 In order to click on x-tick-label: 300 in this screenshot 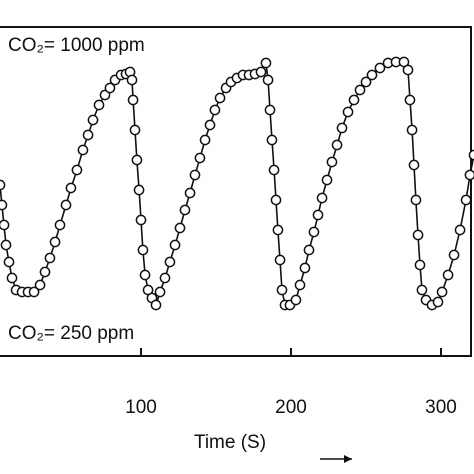, I will do `click(441, 407)`.